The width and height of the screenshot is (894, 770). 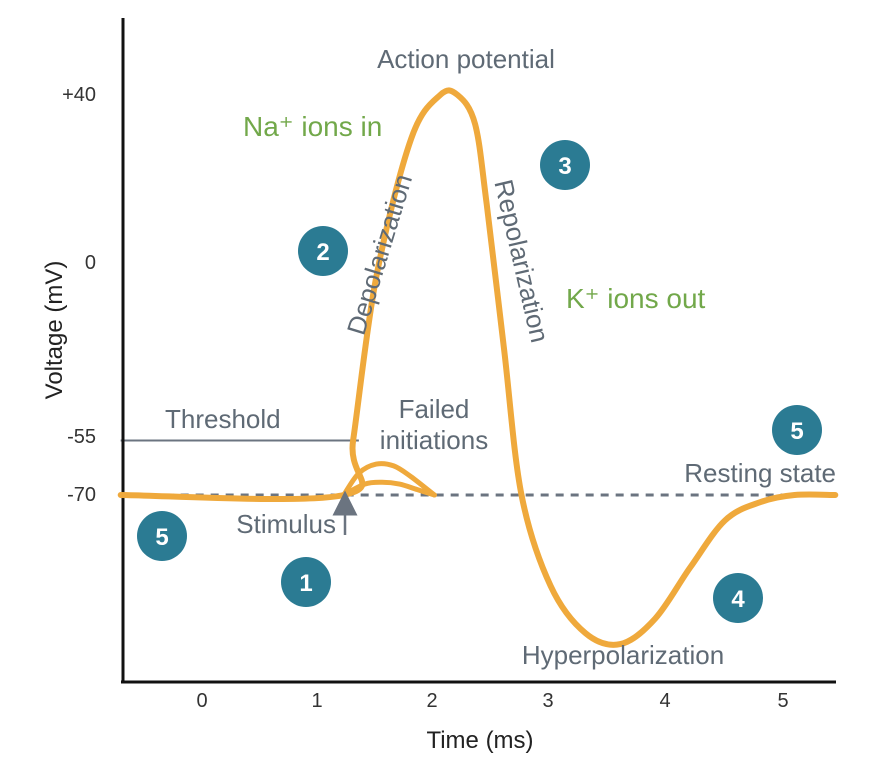 I want to click on phase-badge-3: 3, so click(x=565, y=165).